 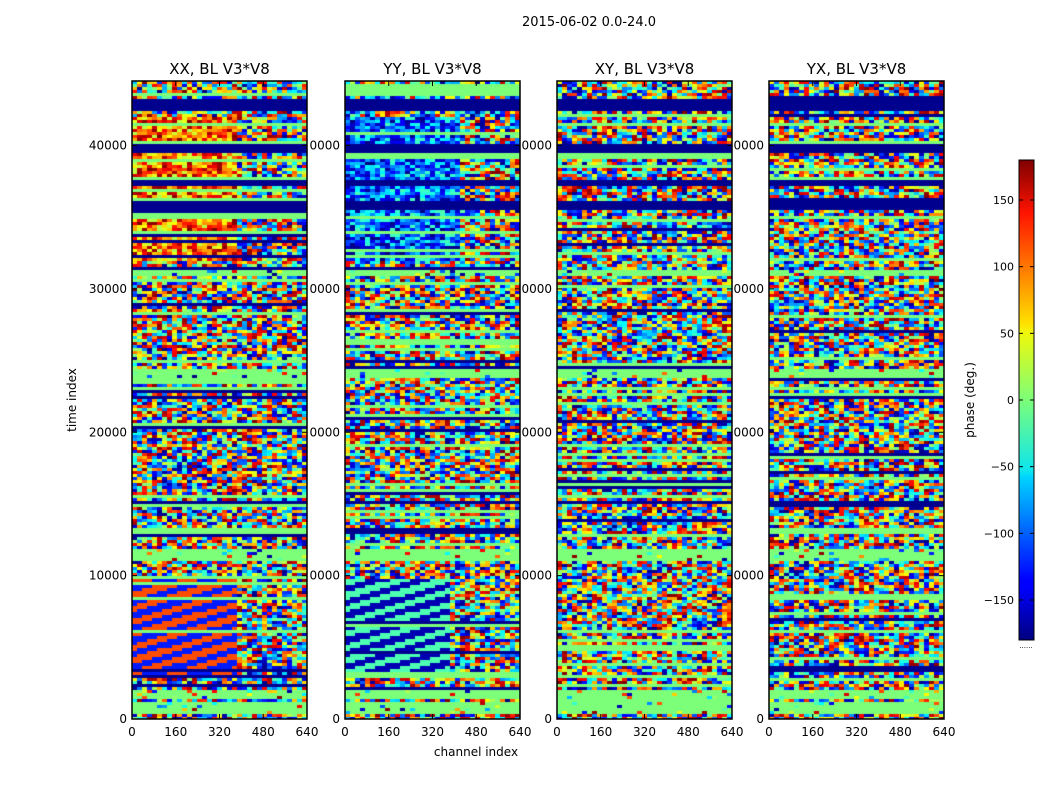 I want to click on colorbar-tick-label: −150, so click(x=999, y=600).